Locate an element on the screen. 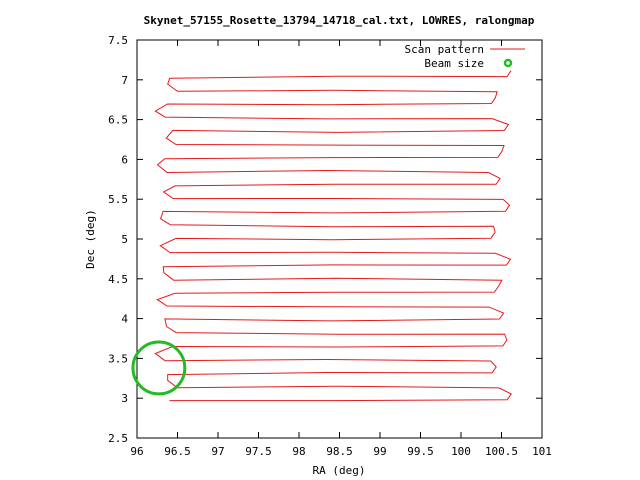 The width and height of the screenshot is (640, 480). y-tick-label: 3.5 is located at coordinates (118, 358).